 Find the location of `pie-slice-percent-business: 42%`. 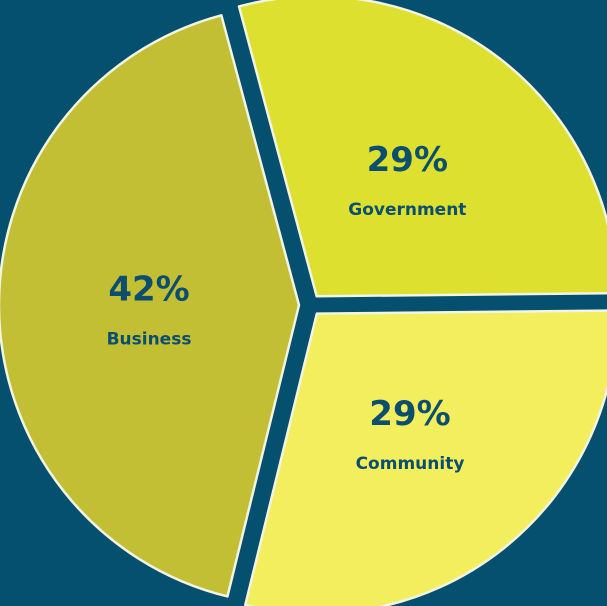

pie-slice-percent-business: 42% is located at coordinates (148, 290).